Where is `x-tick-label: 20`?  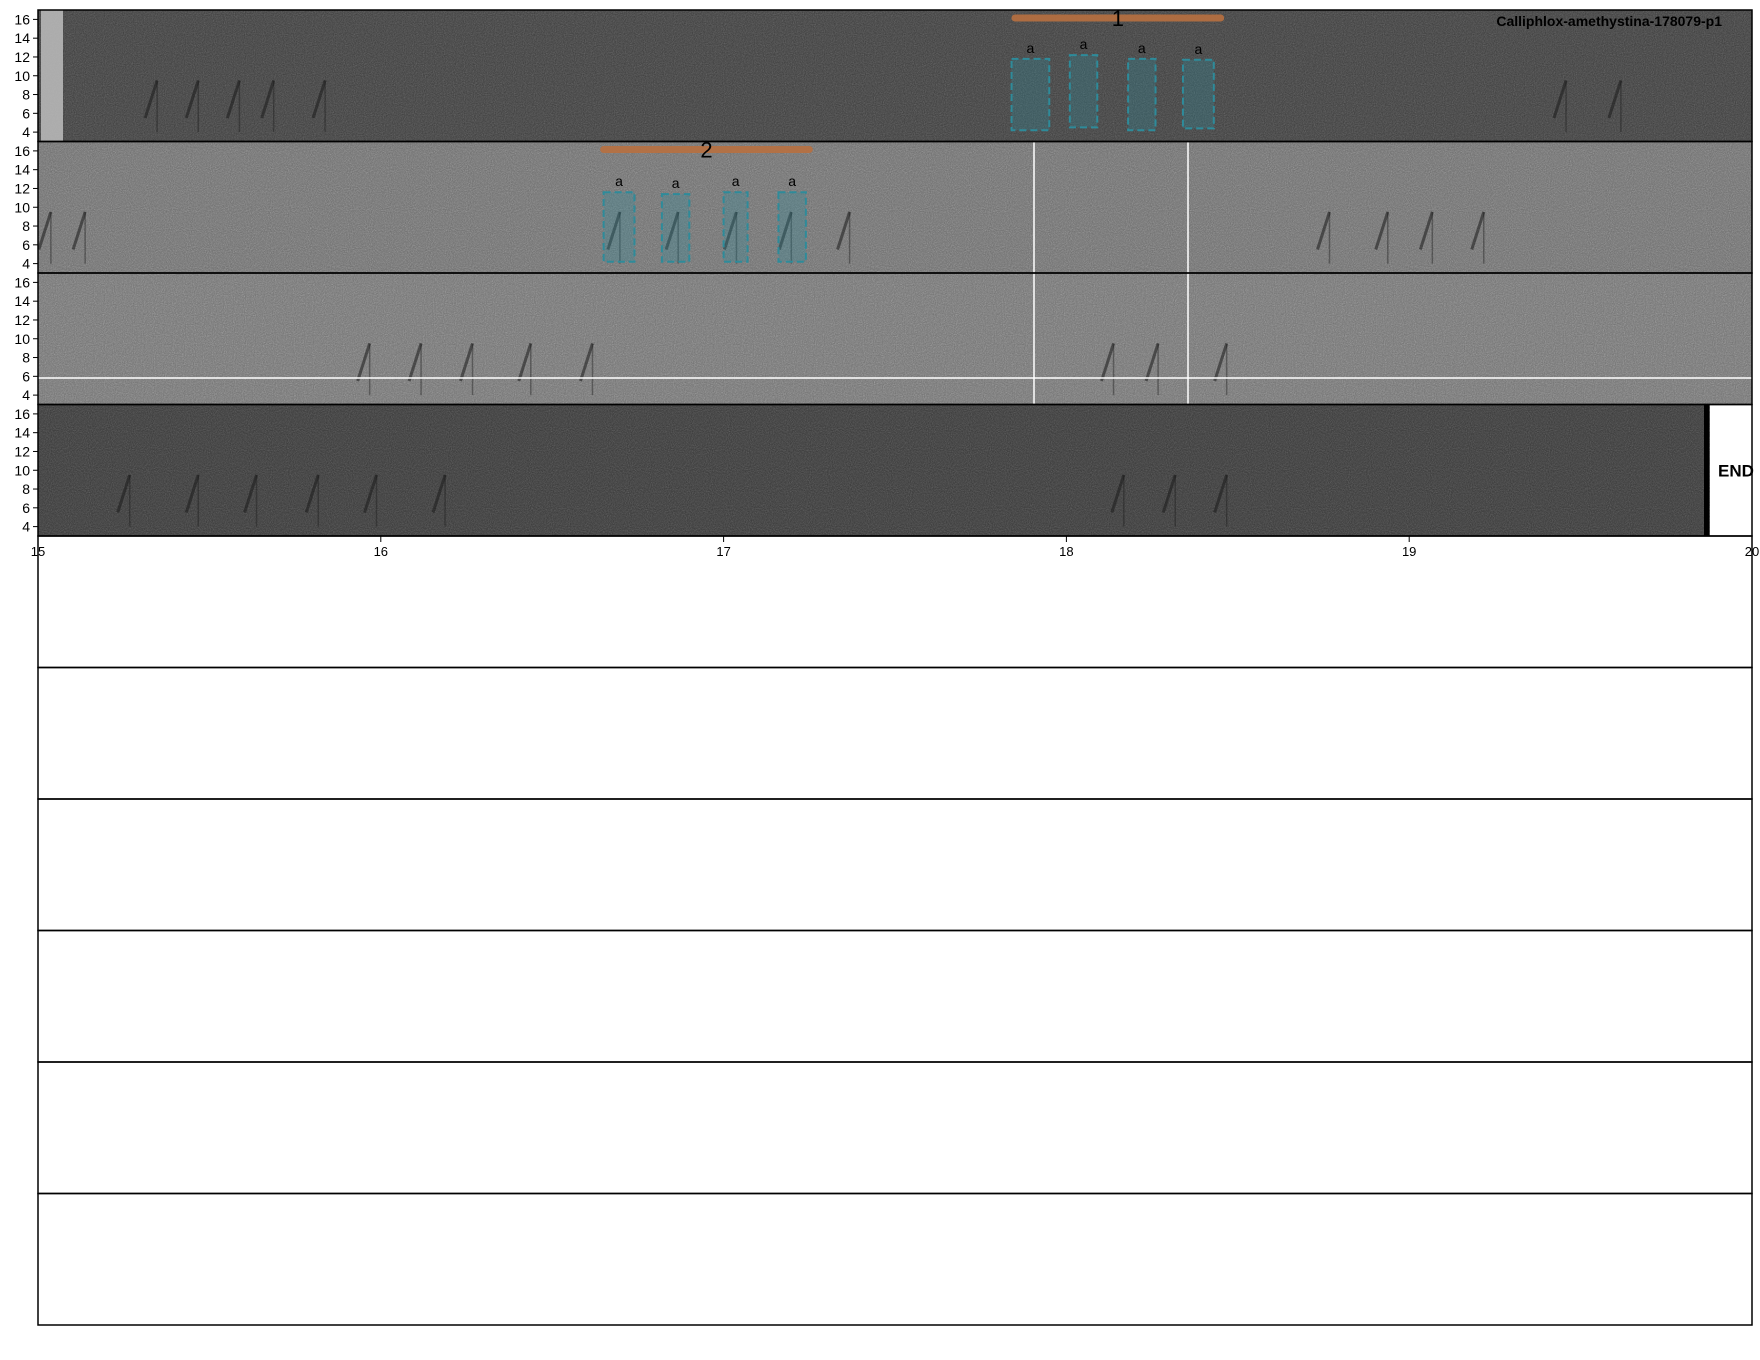 x-tick-label: 20 is located at coordinates (1752, 551).